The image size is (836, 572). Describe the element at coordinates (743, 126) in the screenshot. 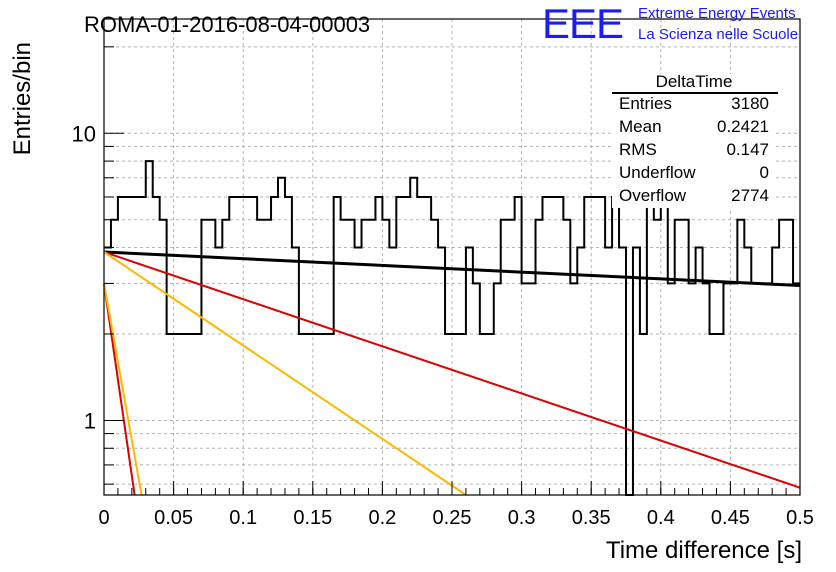

I see `stats-value: 0.2421` at that location.